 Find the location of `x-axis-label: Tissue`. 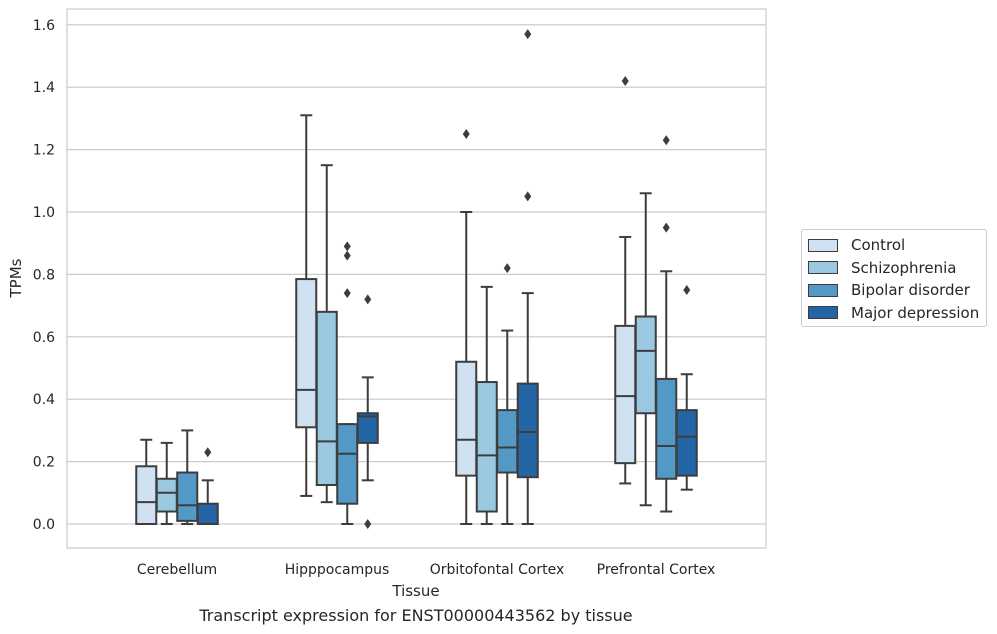

x-axis-label: Tissue is located at coordinates (415, 591).